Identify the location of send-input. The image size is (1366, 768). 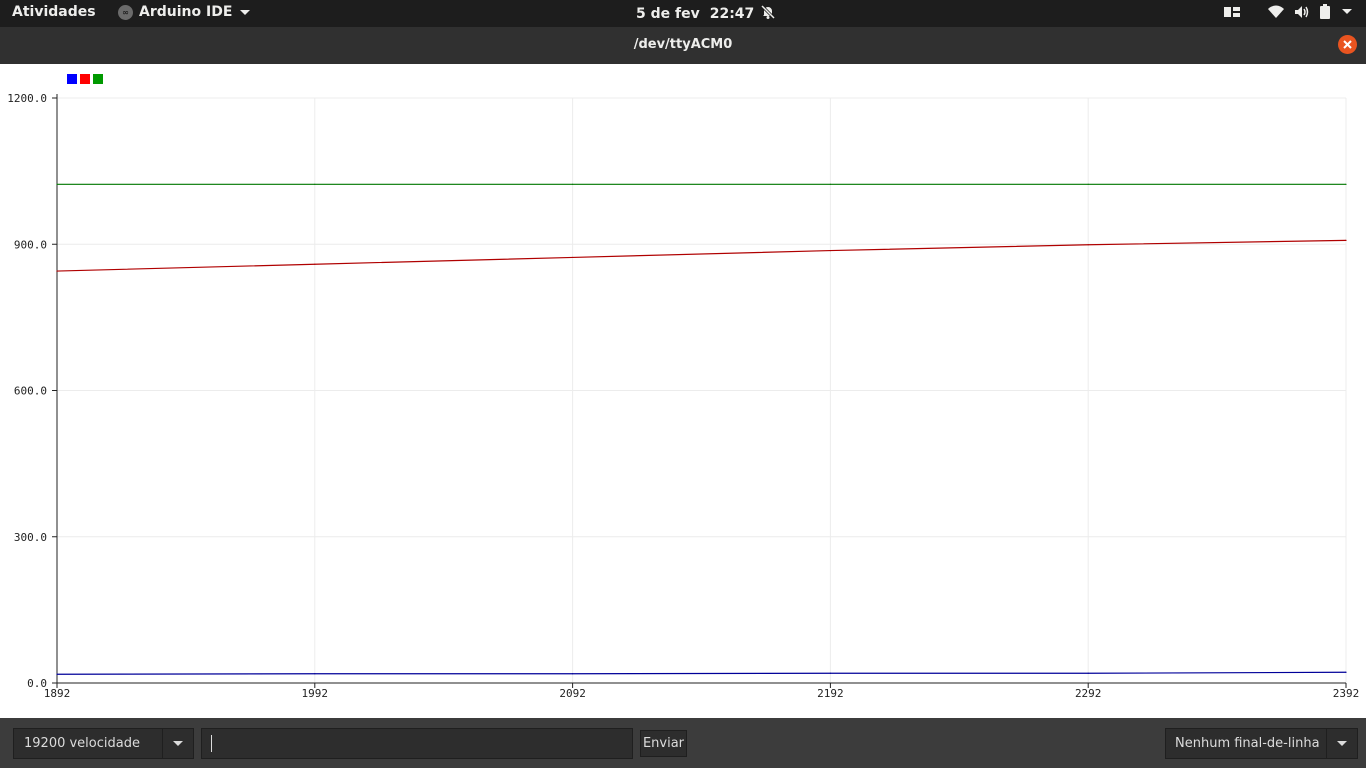
(417, 743).